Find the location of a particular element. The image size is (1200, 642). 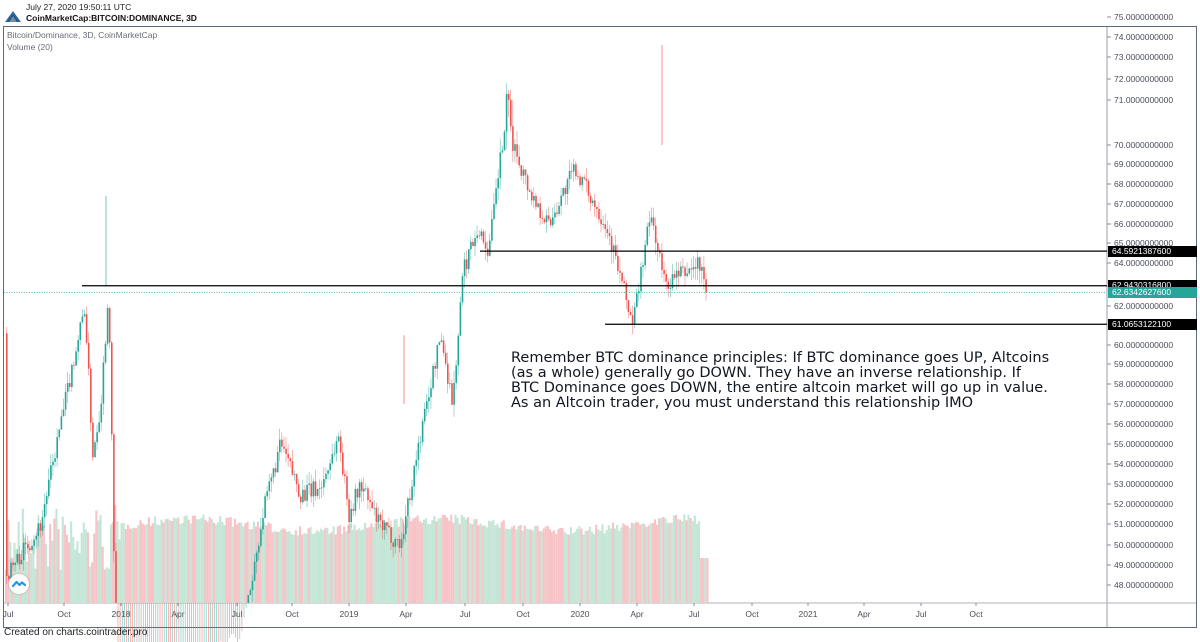

snapshot-timestamp: July 27, 2020 19:50:11 UTC is located at coordinates (79, 7).